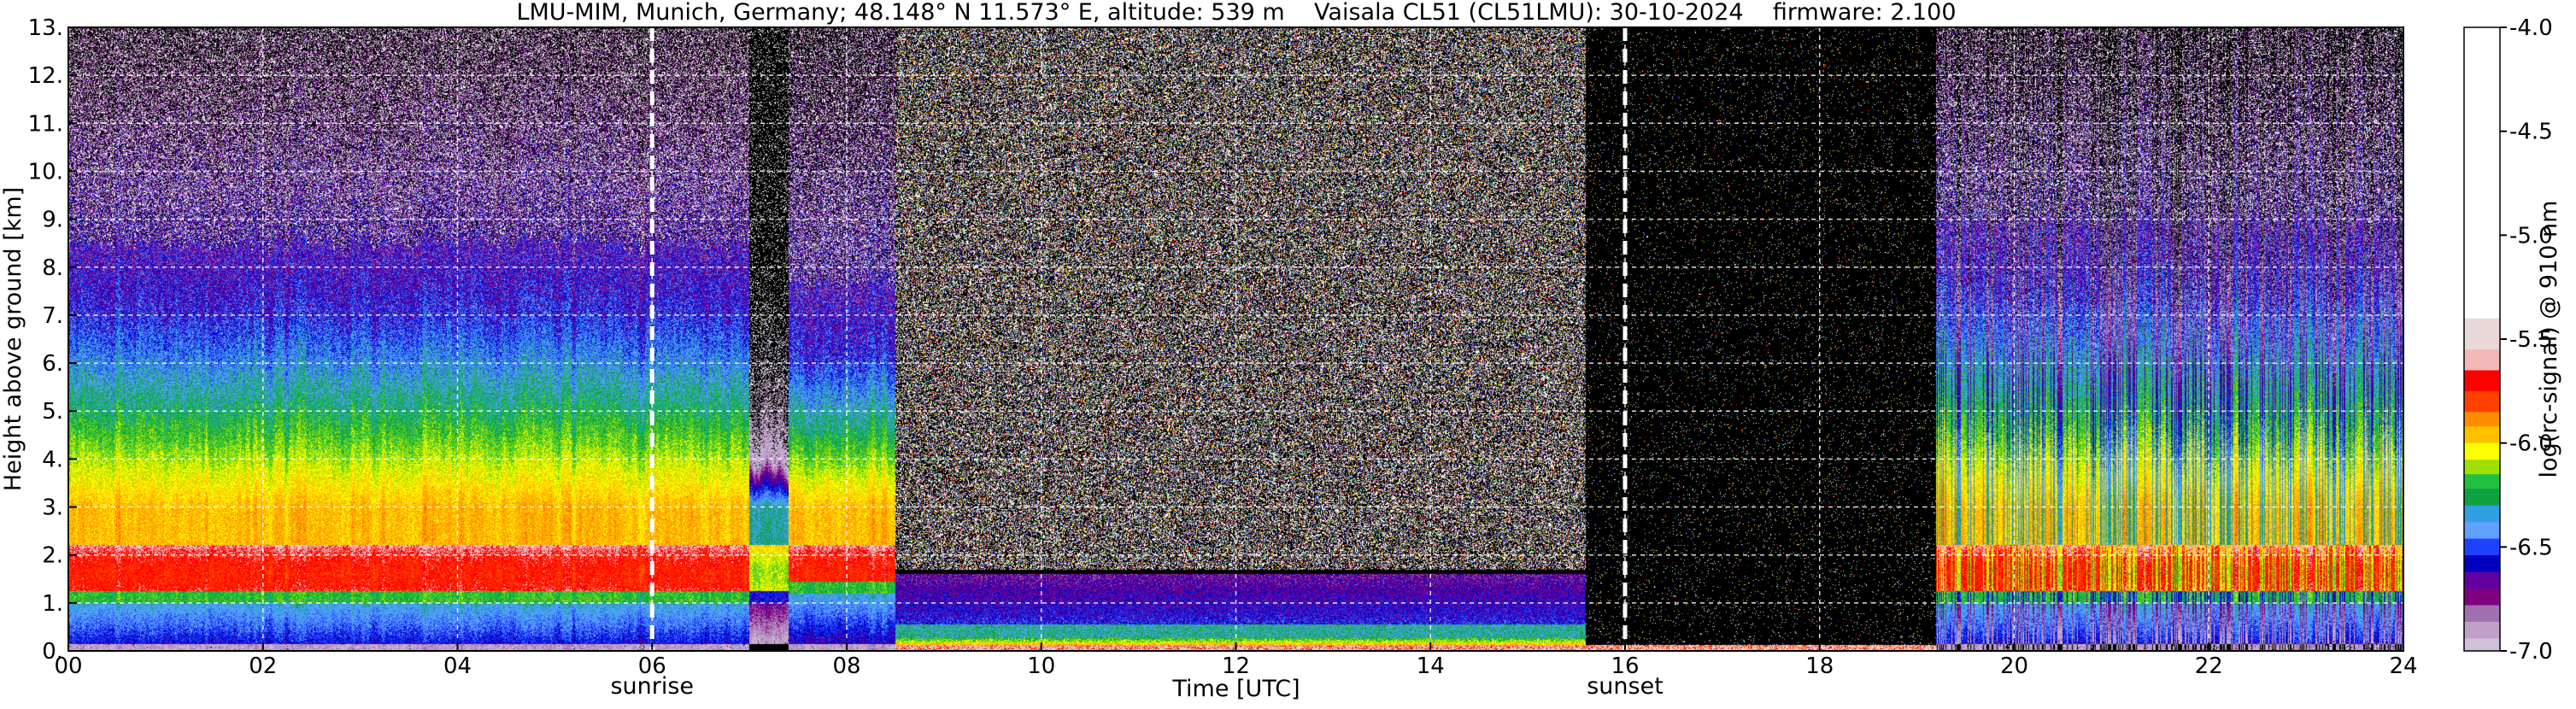  I want to click on y-tick-label: 1., so click(52, 604).